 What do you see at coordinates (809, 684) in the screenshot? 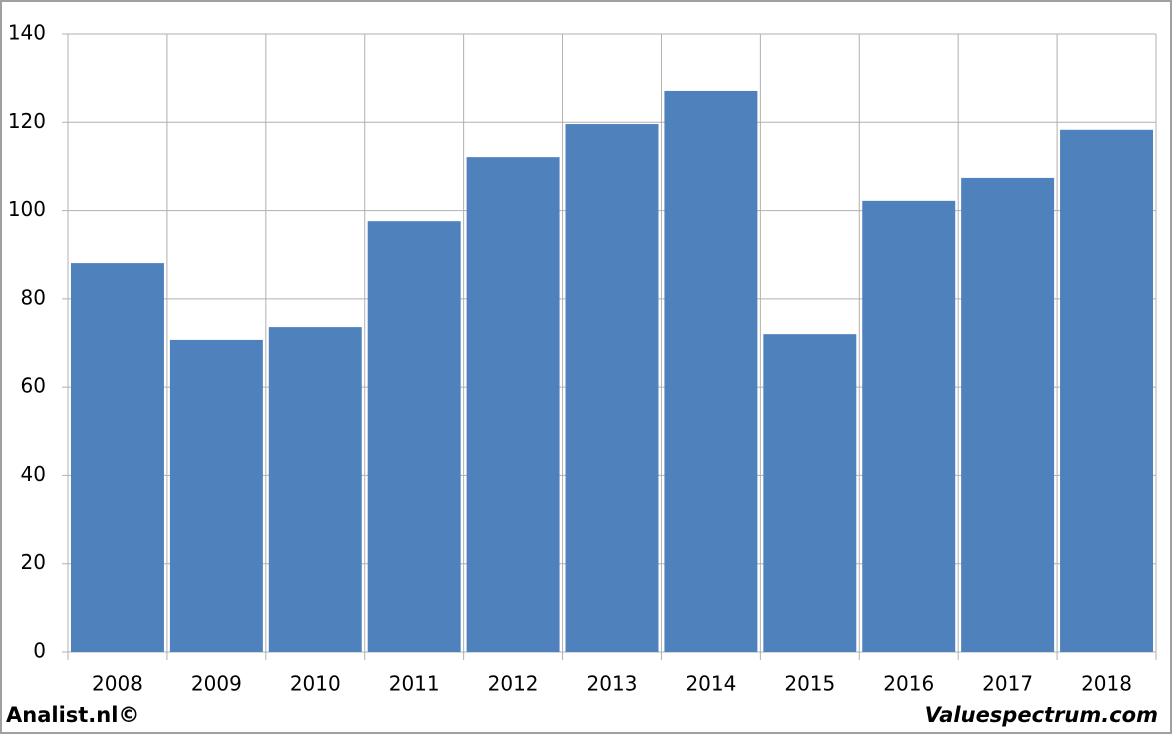
I see `x-tick-label: 2015` at bounding box center [809, 684].